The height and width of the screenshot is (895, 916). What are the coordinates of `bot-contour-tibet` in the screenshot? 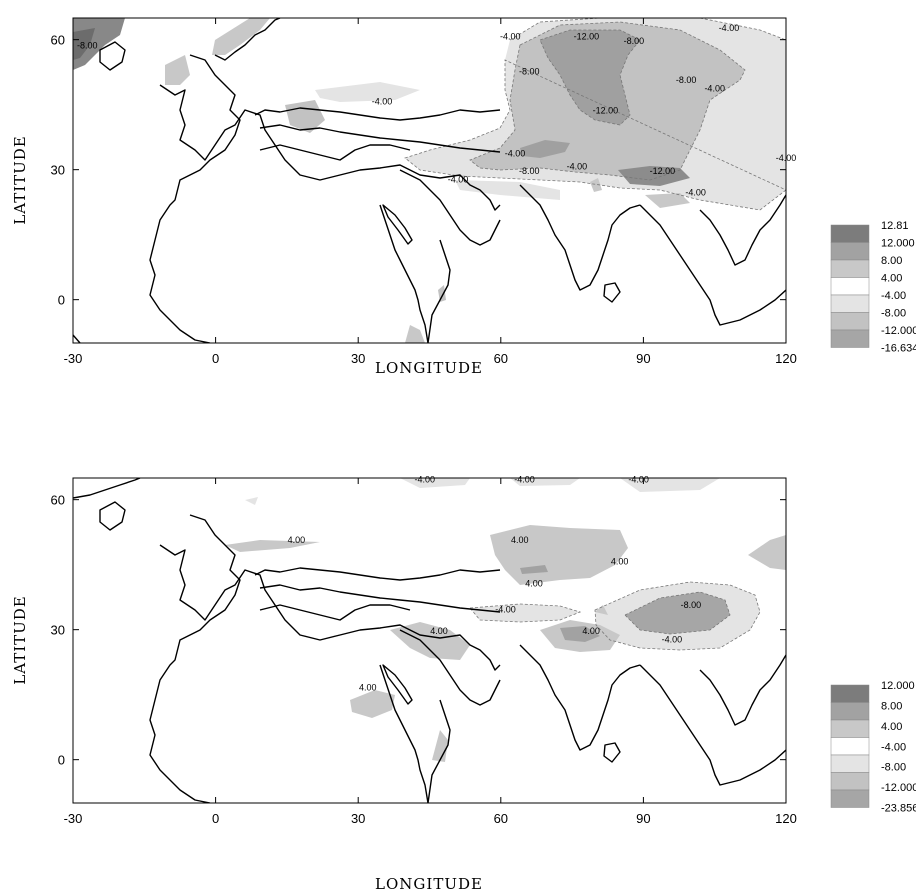 It's located at (677, 616).